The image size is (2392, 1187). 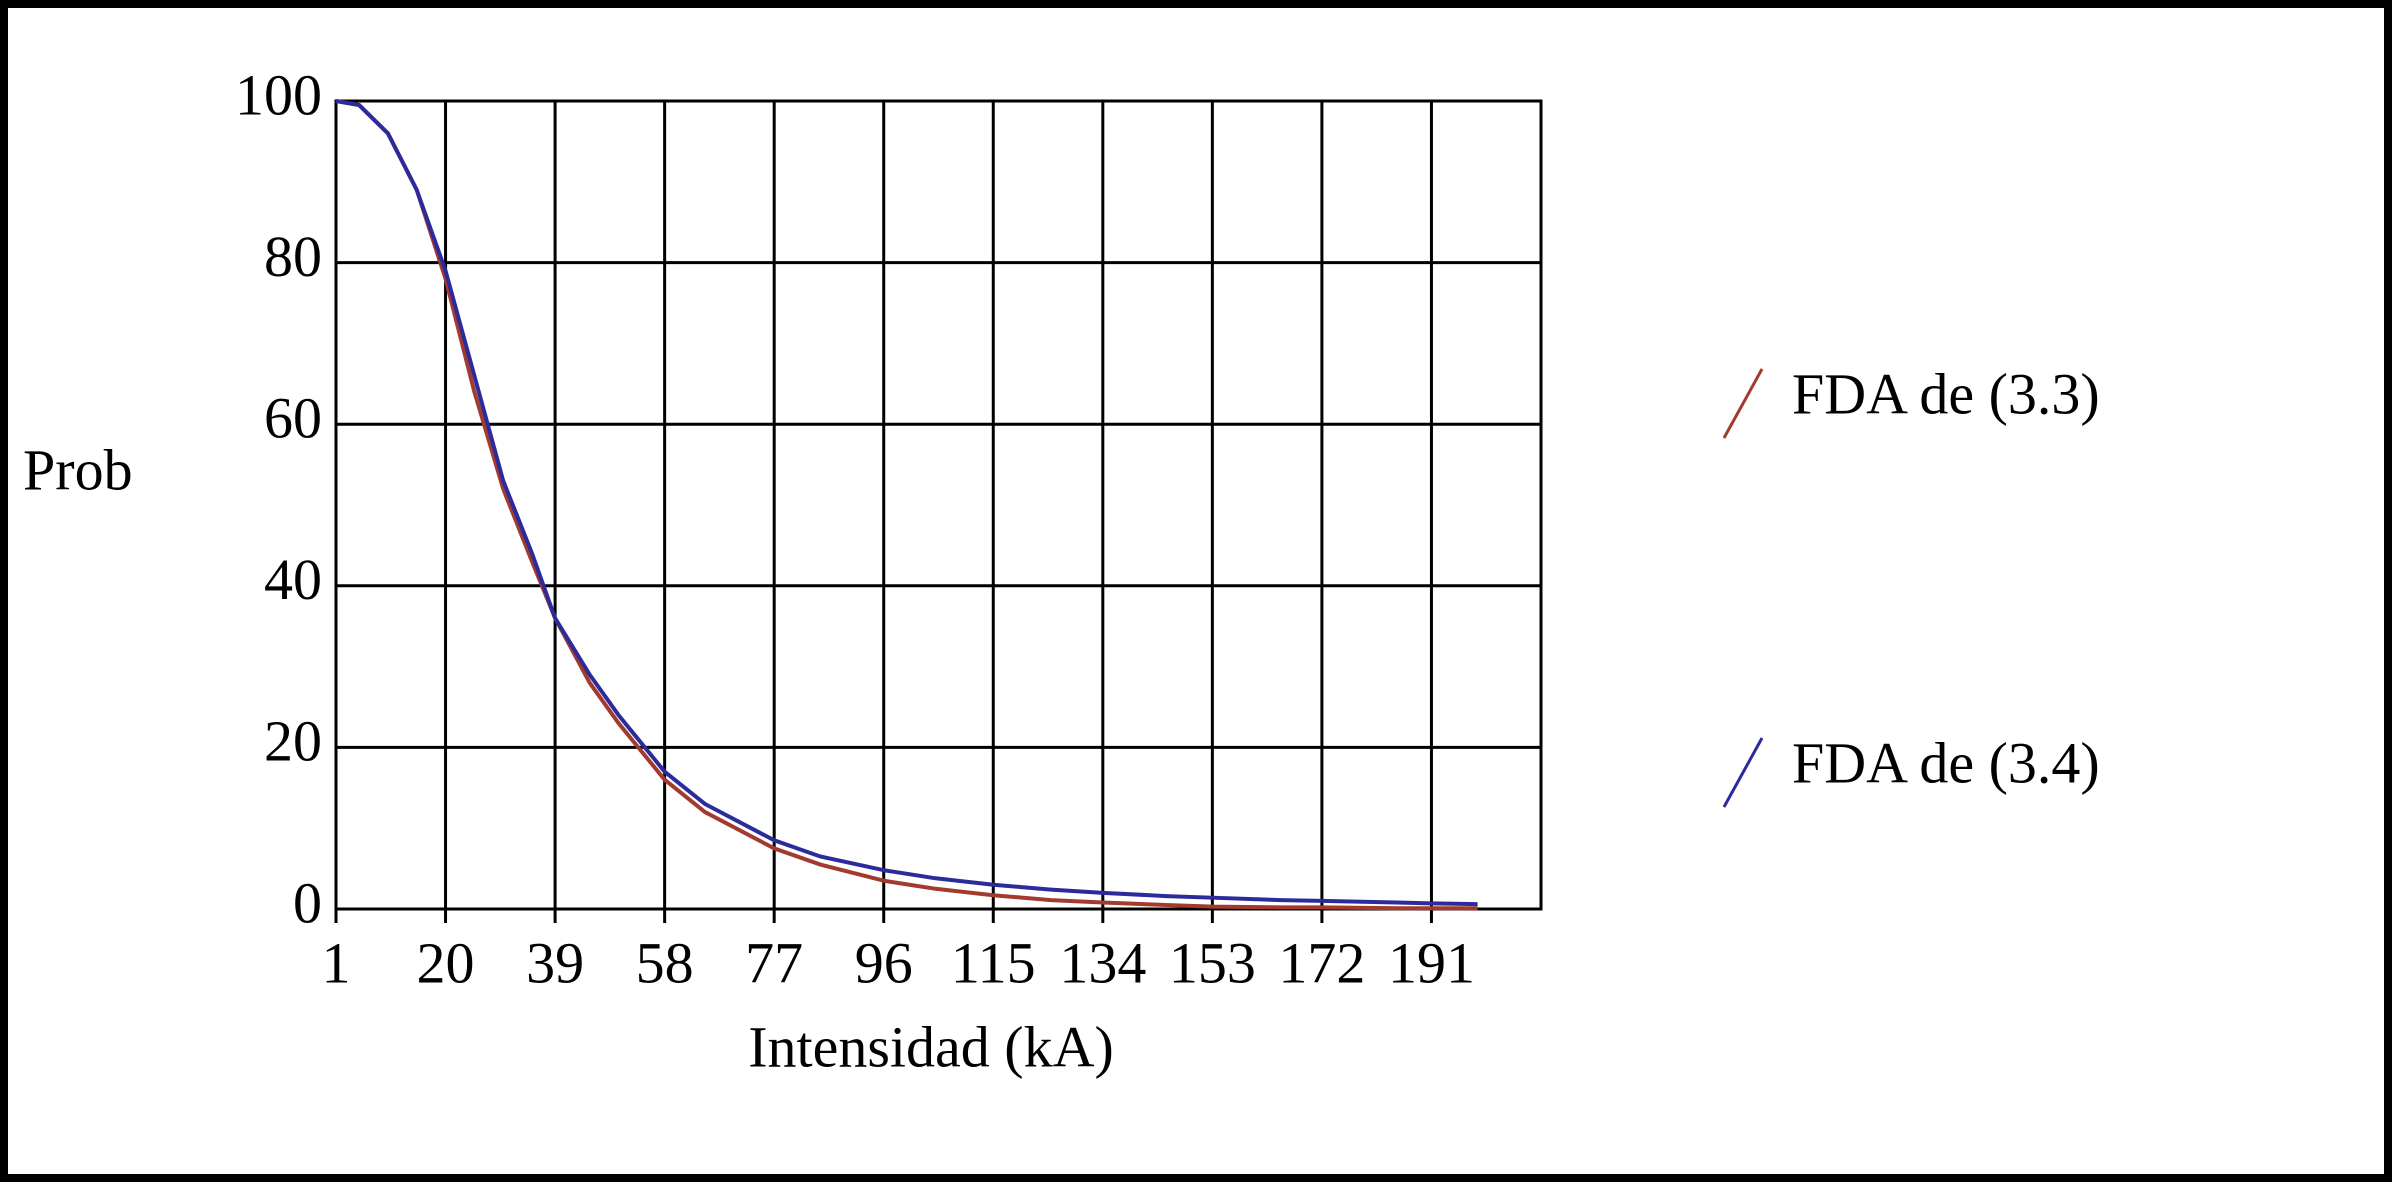 I want to click on y-tick-label: 60, so click(x=293, y=418).